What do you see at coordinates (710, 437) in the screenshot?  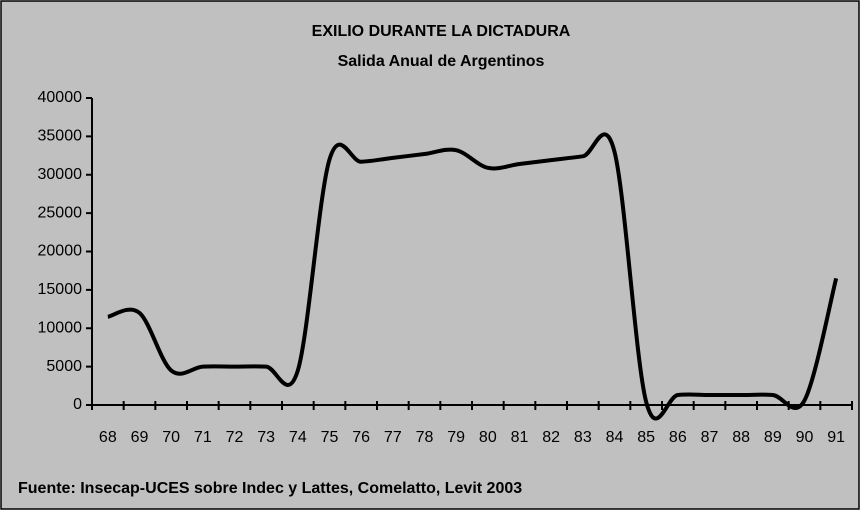 I see `x-tick-label: 87` at bounding box center [710, 437].